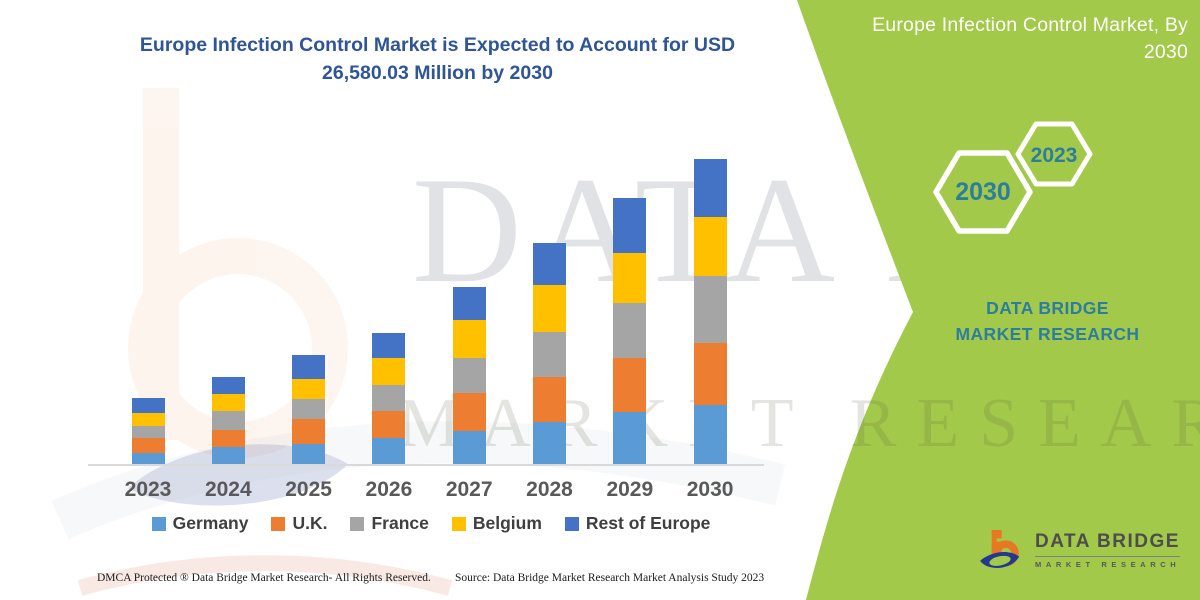 Image resolution: width=1200 pixels, height=600 pixels. Describe the element at coordinates (648, 523) in the screenshot. I see `legend-label: Rest of Europe` at that location.